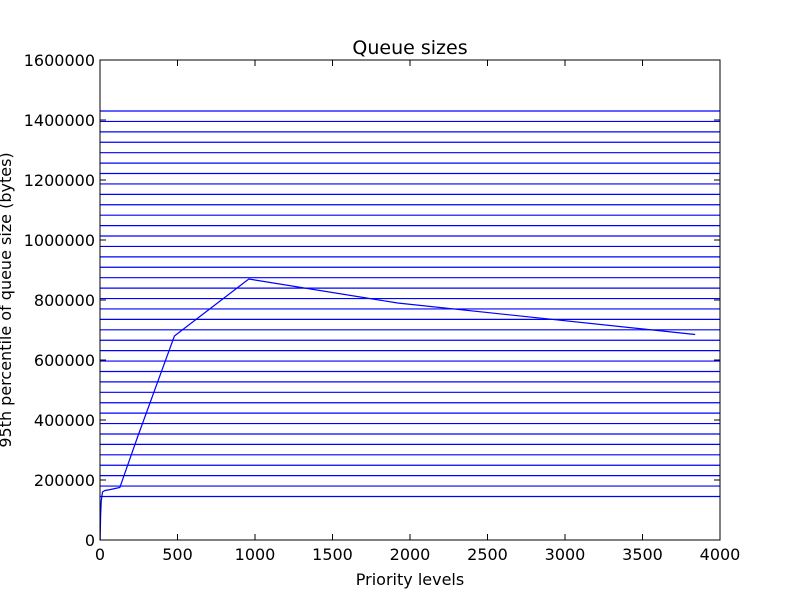 Image resolution: width=800 pixels, height=600 pixels. Describe the element at coordinates (100, 554) in the screenshot. I see `x-tick-label: 0` at that location.